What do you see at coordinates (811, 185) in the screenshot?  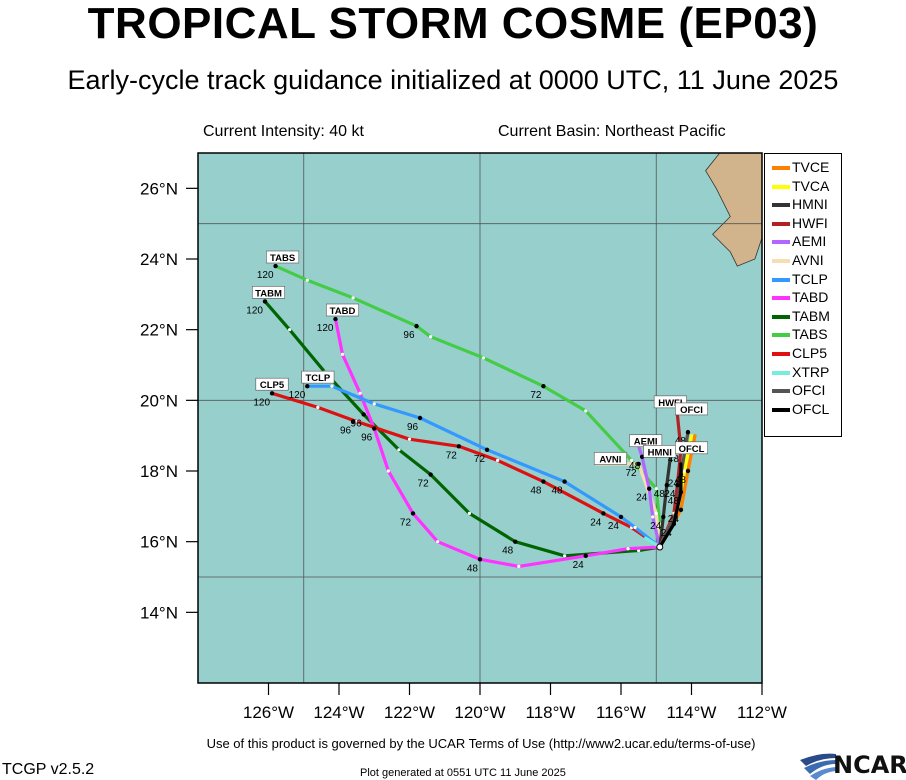 I see `legend-label: TVCA` at bounding box center [811, 185].